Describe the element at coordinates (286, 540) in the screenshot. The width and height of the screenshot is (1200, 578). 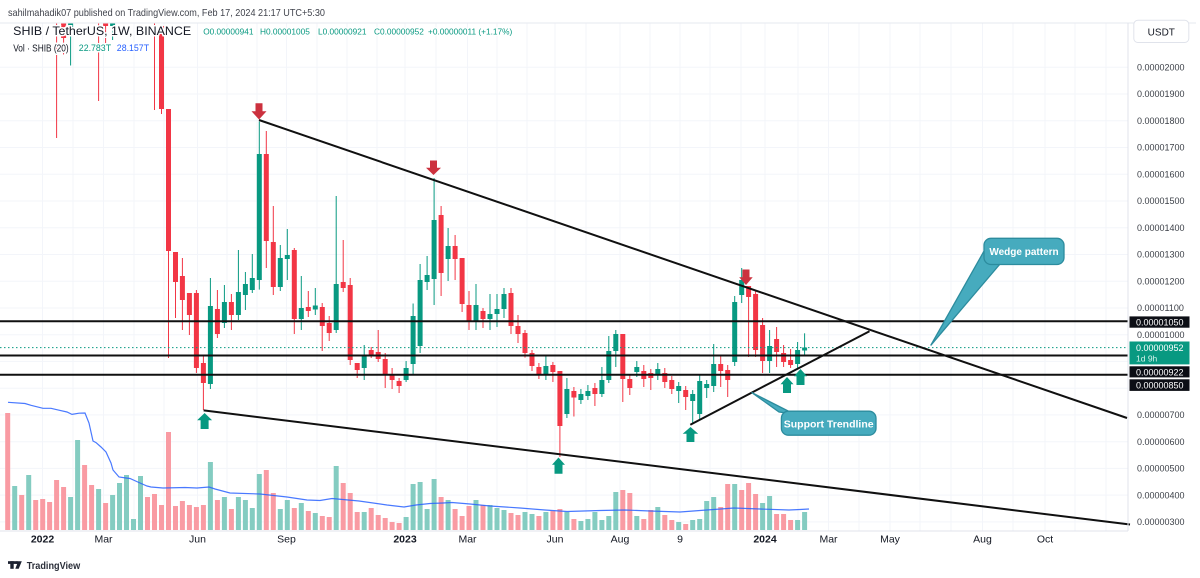
I see `svg-text: Sep` at that location.